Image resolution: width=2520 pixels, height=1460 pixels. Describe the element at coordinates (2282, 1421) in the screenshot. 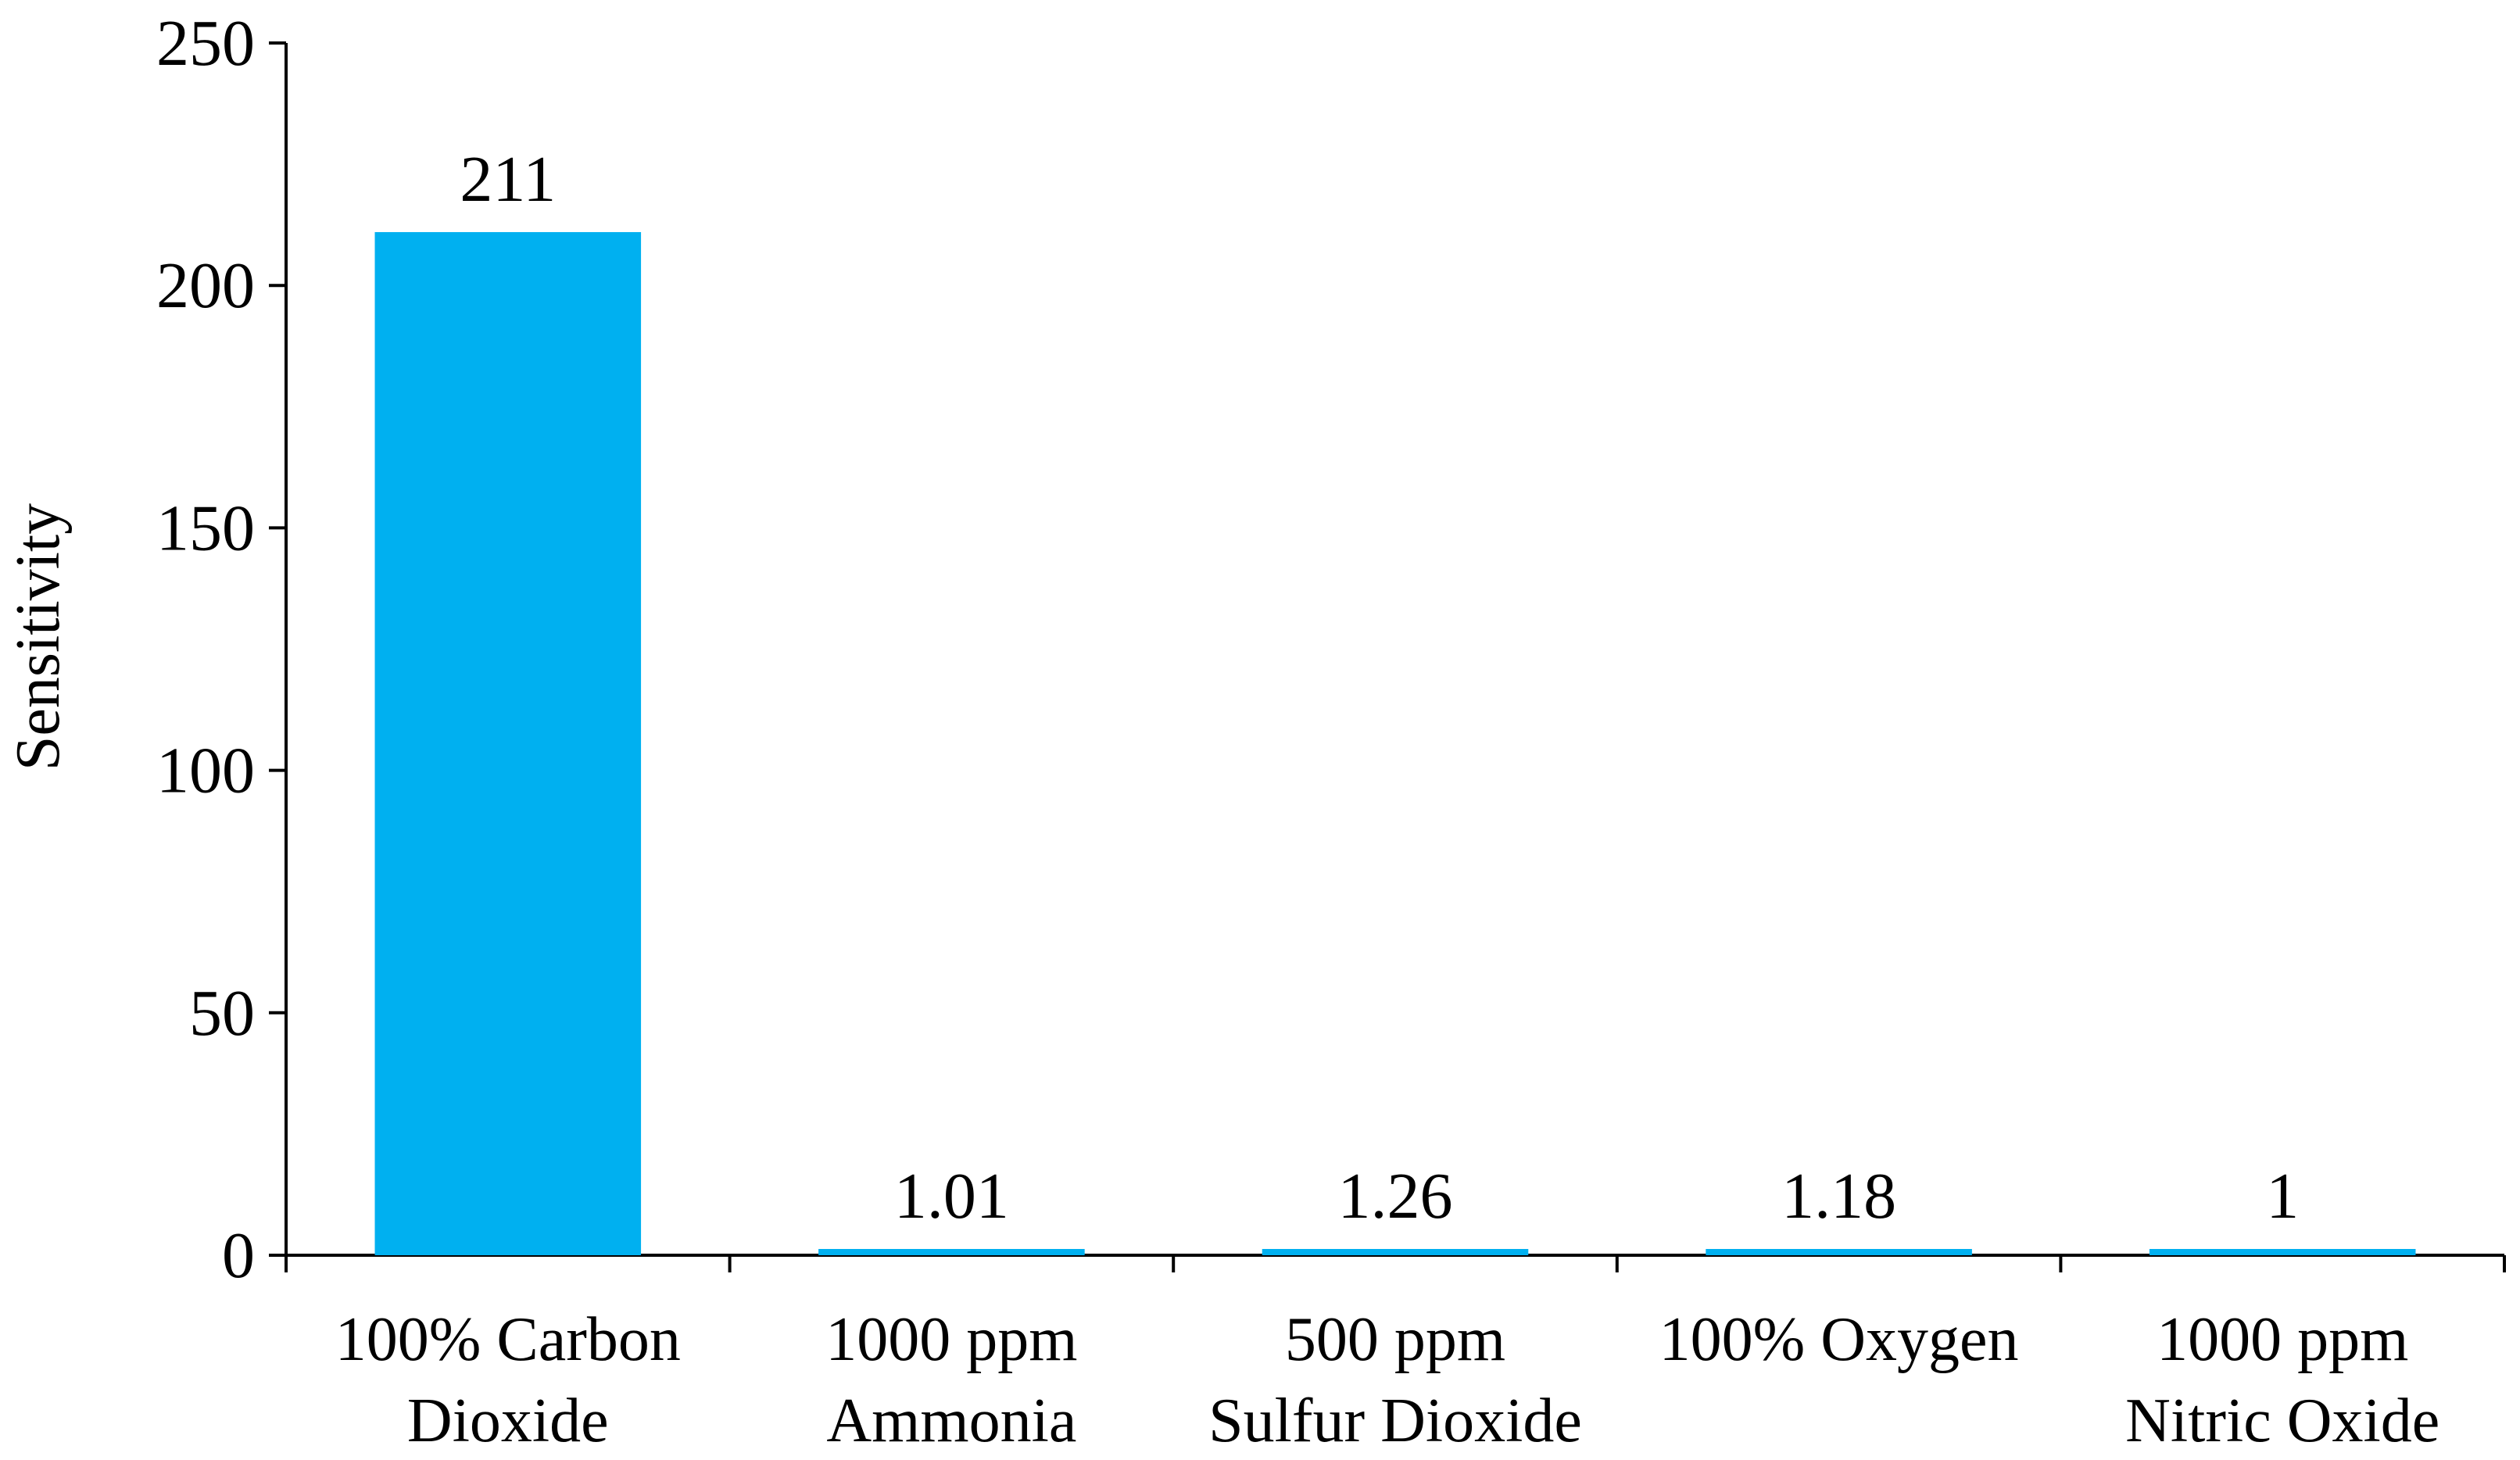

I see `x-category-label: Nitric Oxide` at that location.